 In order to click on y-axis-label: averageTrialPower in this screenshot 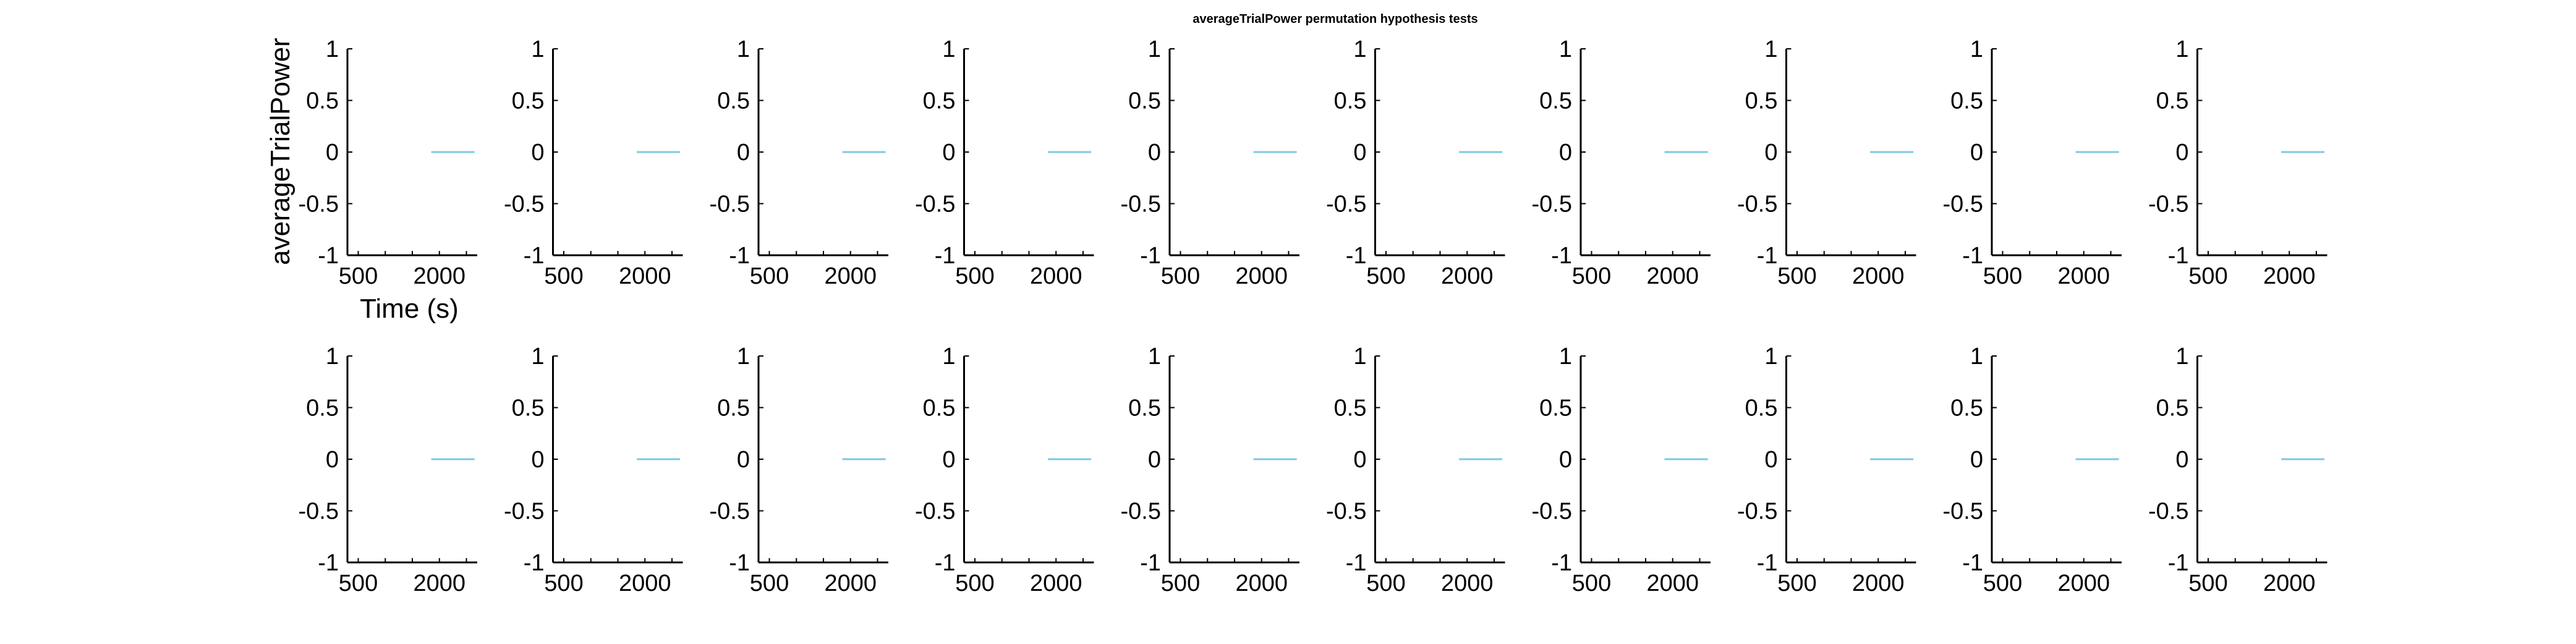, I will do `click(280, 151)`.